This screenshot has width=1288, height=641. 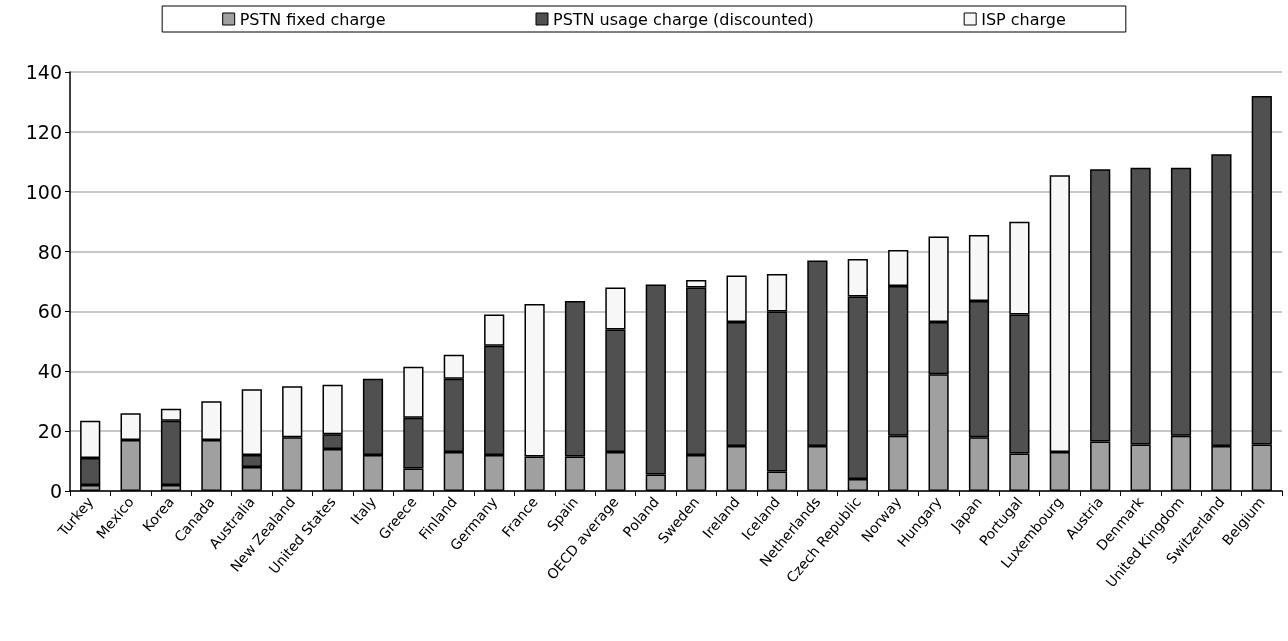 I want to click on y-tick-label: 40, so click(x=49, y=371).